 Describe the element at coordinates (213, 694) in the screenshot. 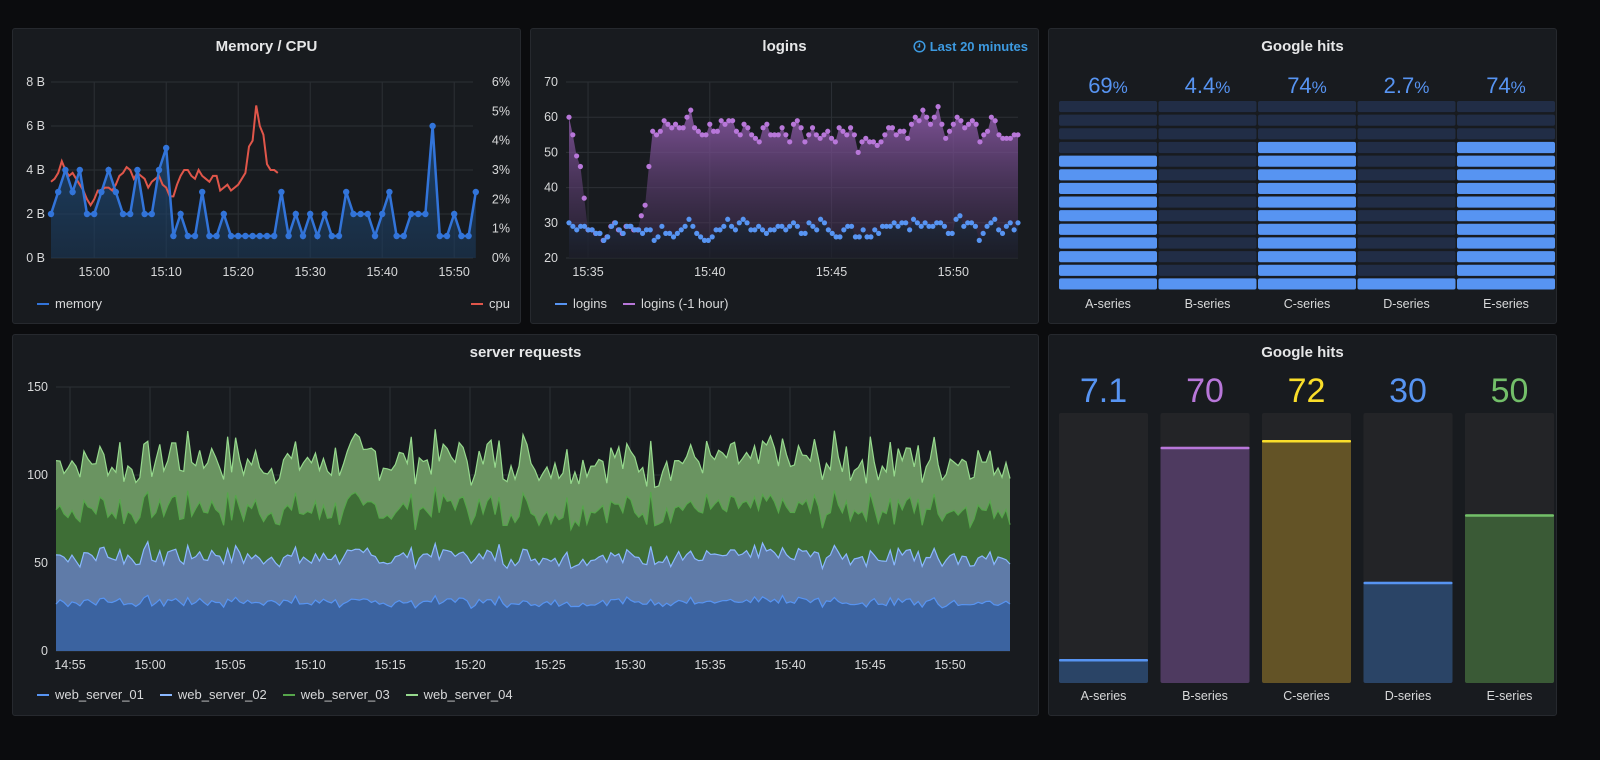

I see `legend-item-web-server-02: web_server_02` at that location.